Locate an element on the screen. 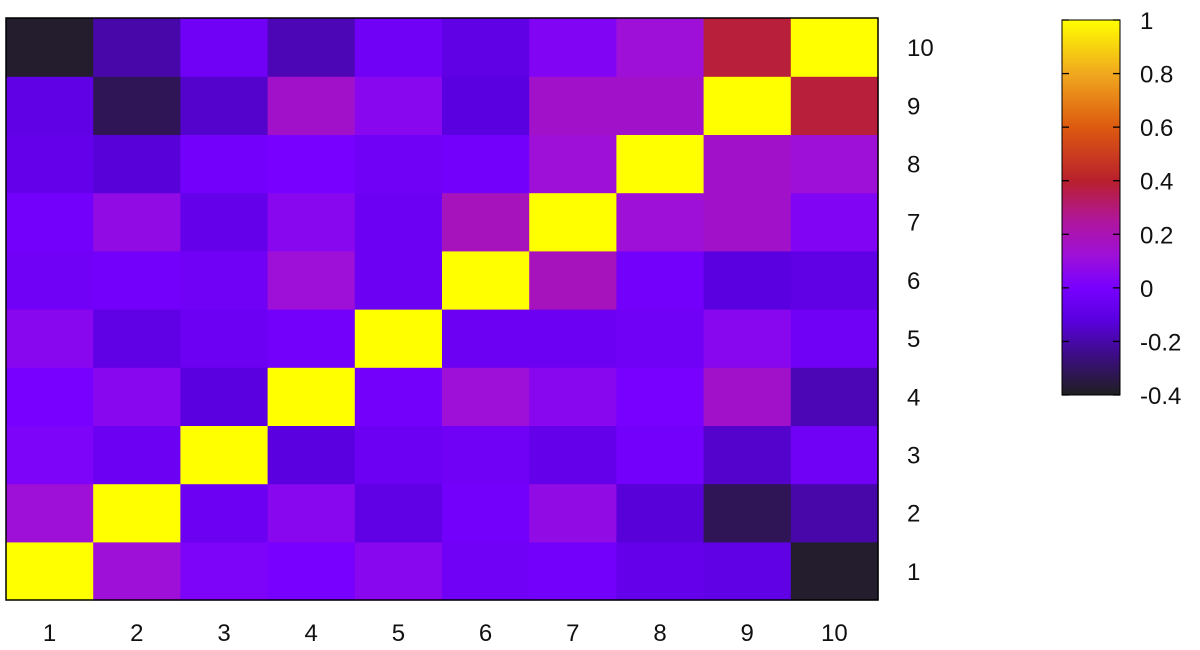 This screenshot has width=1200, height=650. x-tick-label: 3 is located at coordinates (223, 632).